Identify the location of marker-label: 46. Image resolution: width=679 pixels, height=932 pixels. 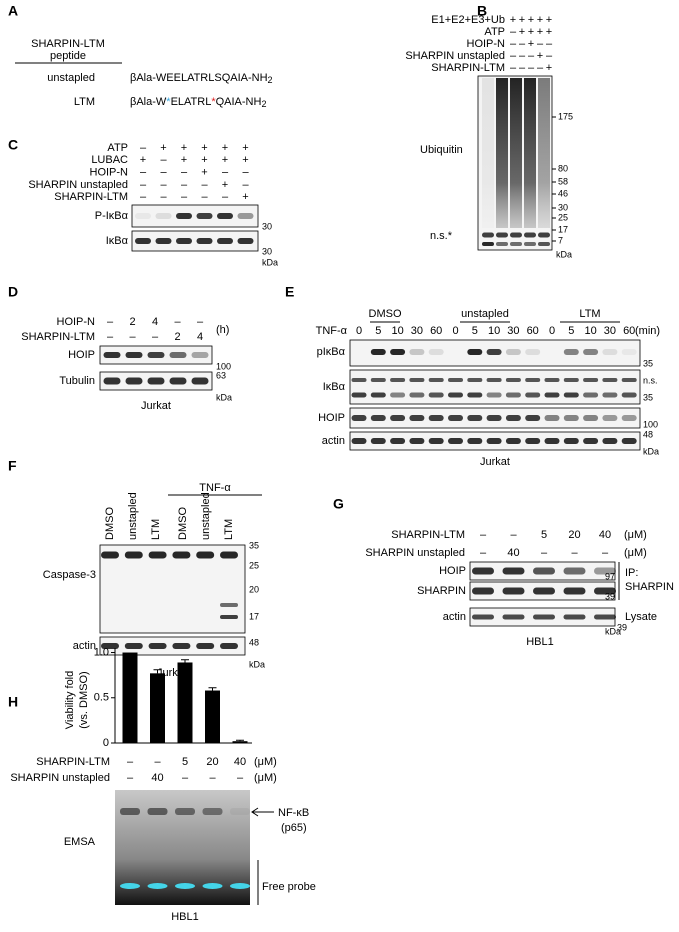
(563, 193).